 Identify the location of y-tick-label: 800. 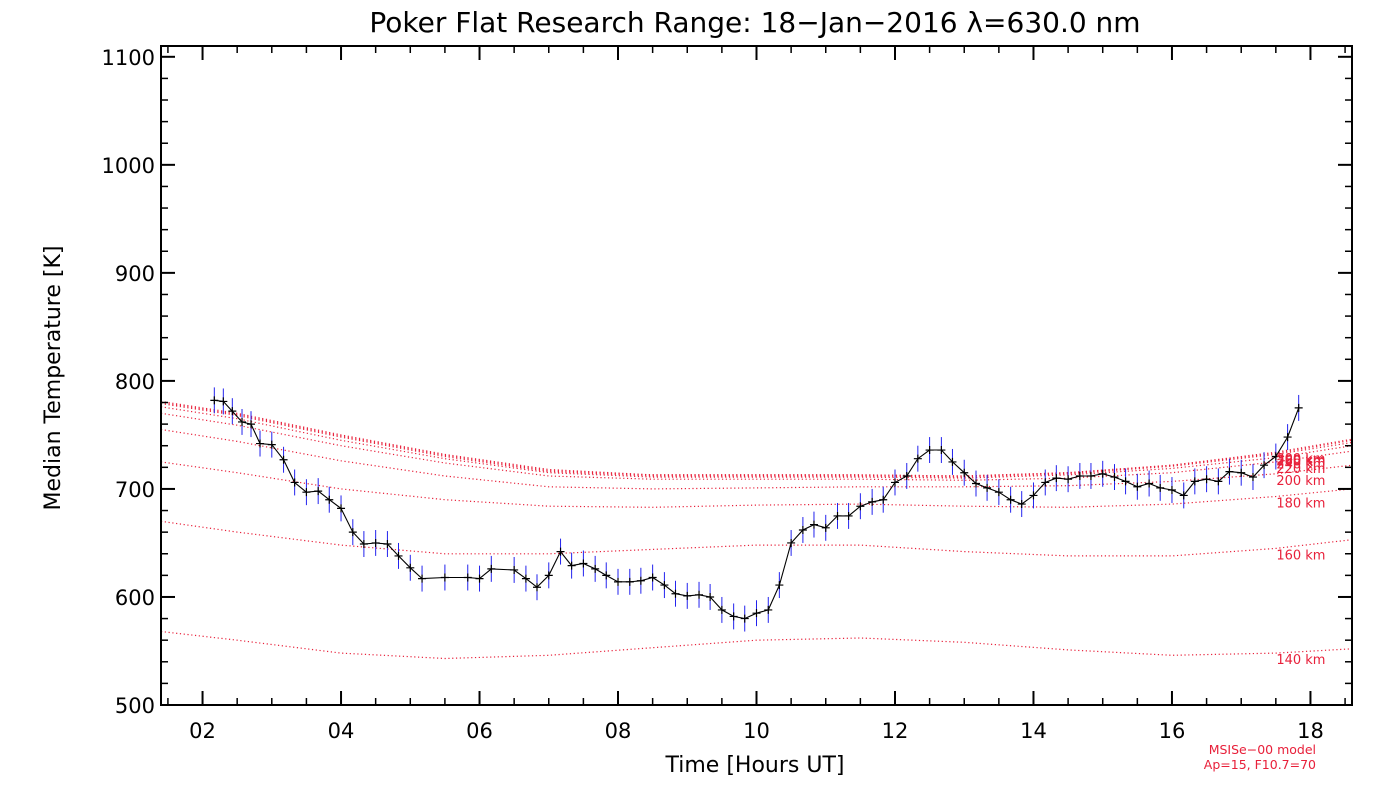
(135, 382).